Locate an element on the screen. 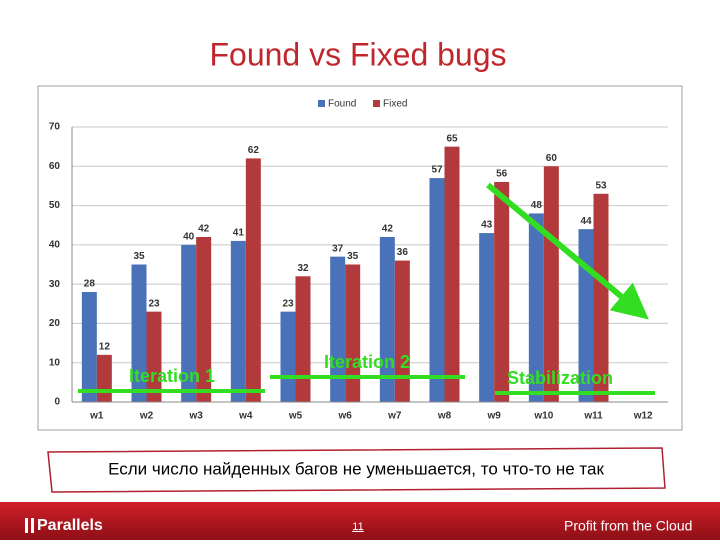 This screenshot has height=545, width=720. callout-box is located at coordinates (356, 470).